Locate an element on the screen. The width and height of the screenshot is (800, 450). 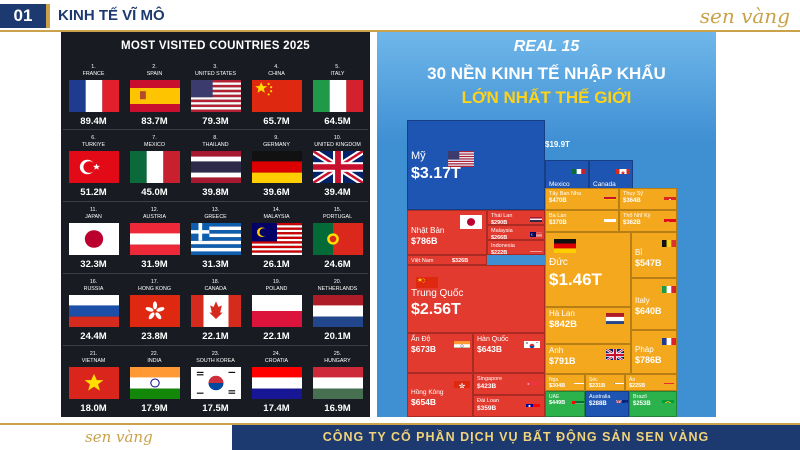
country-cell: 23. SOUTH KOREA 17.5M is located at coordinates (215, 382).